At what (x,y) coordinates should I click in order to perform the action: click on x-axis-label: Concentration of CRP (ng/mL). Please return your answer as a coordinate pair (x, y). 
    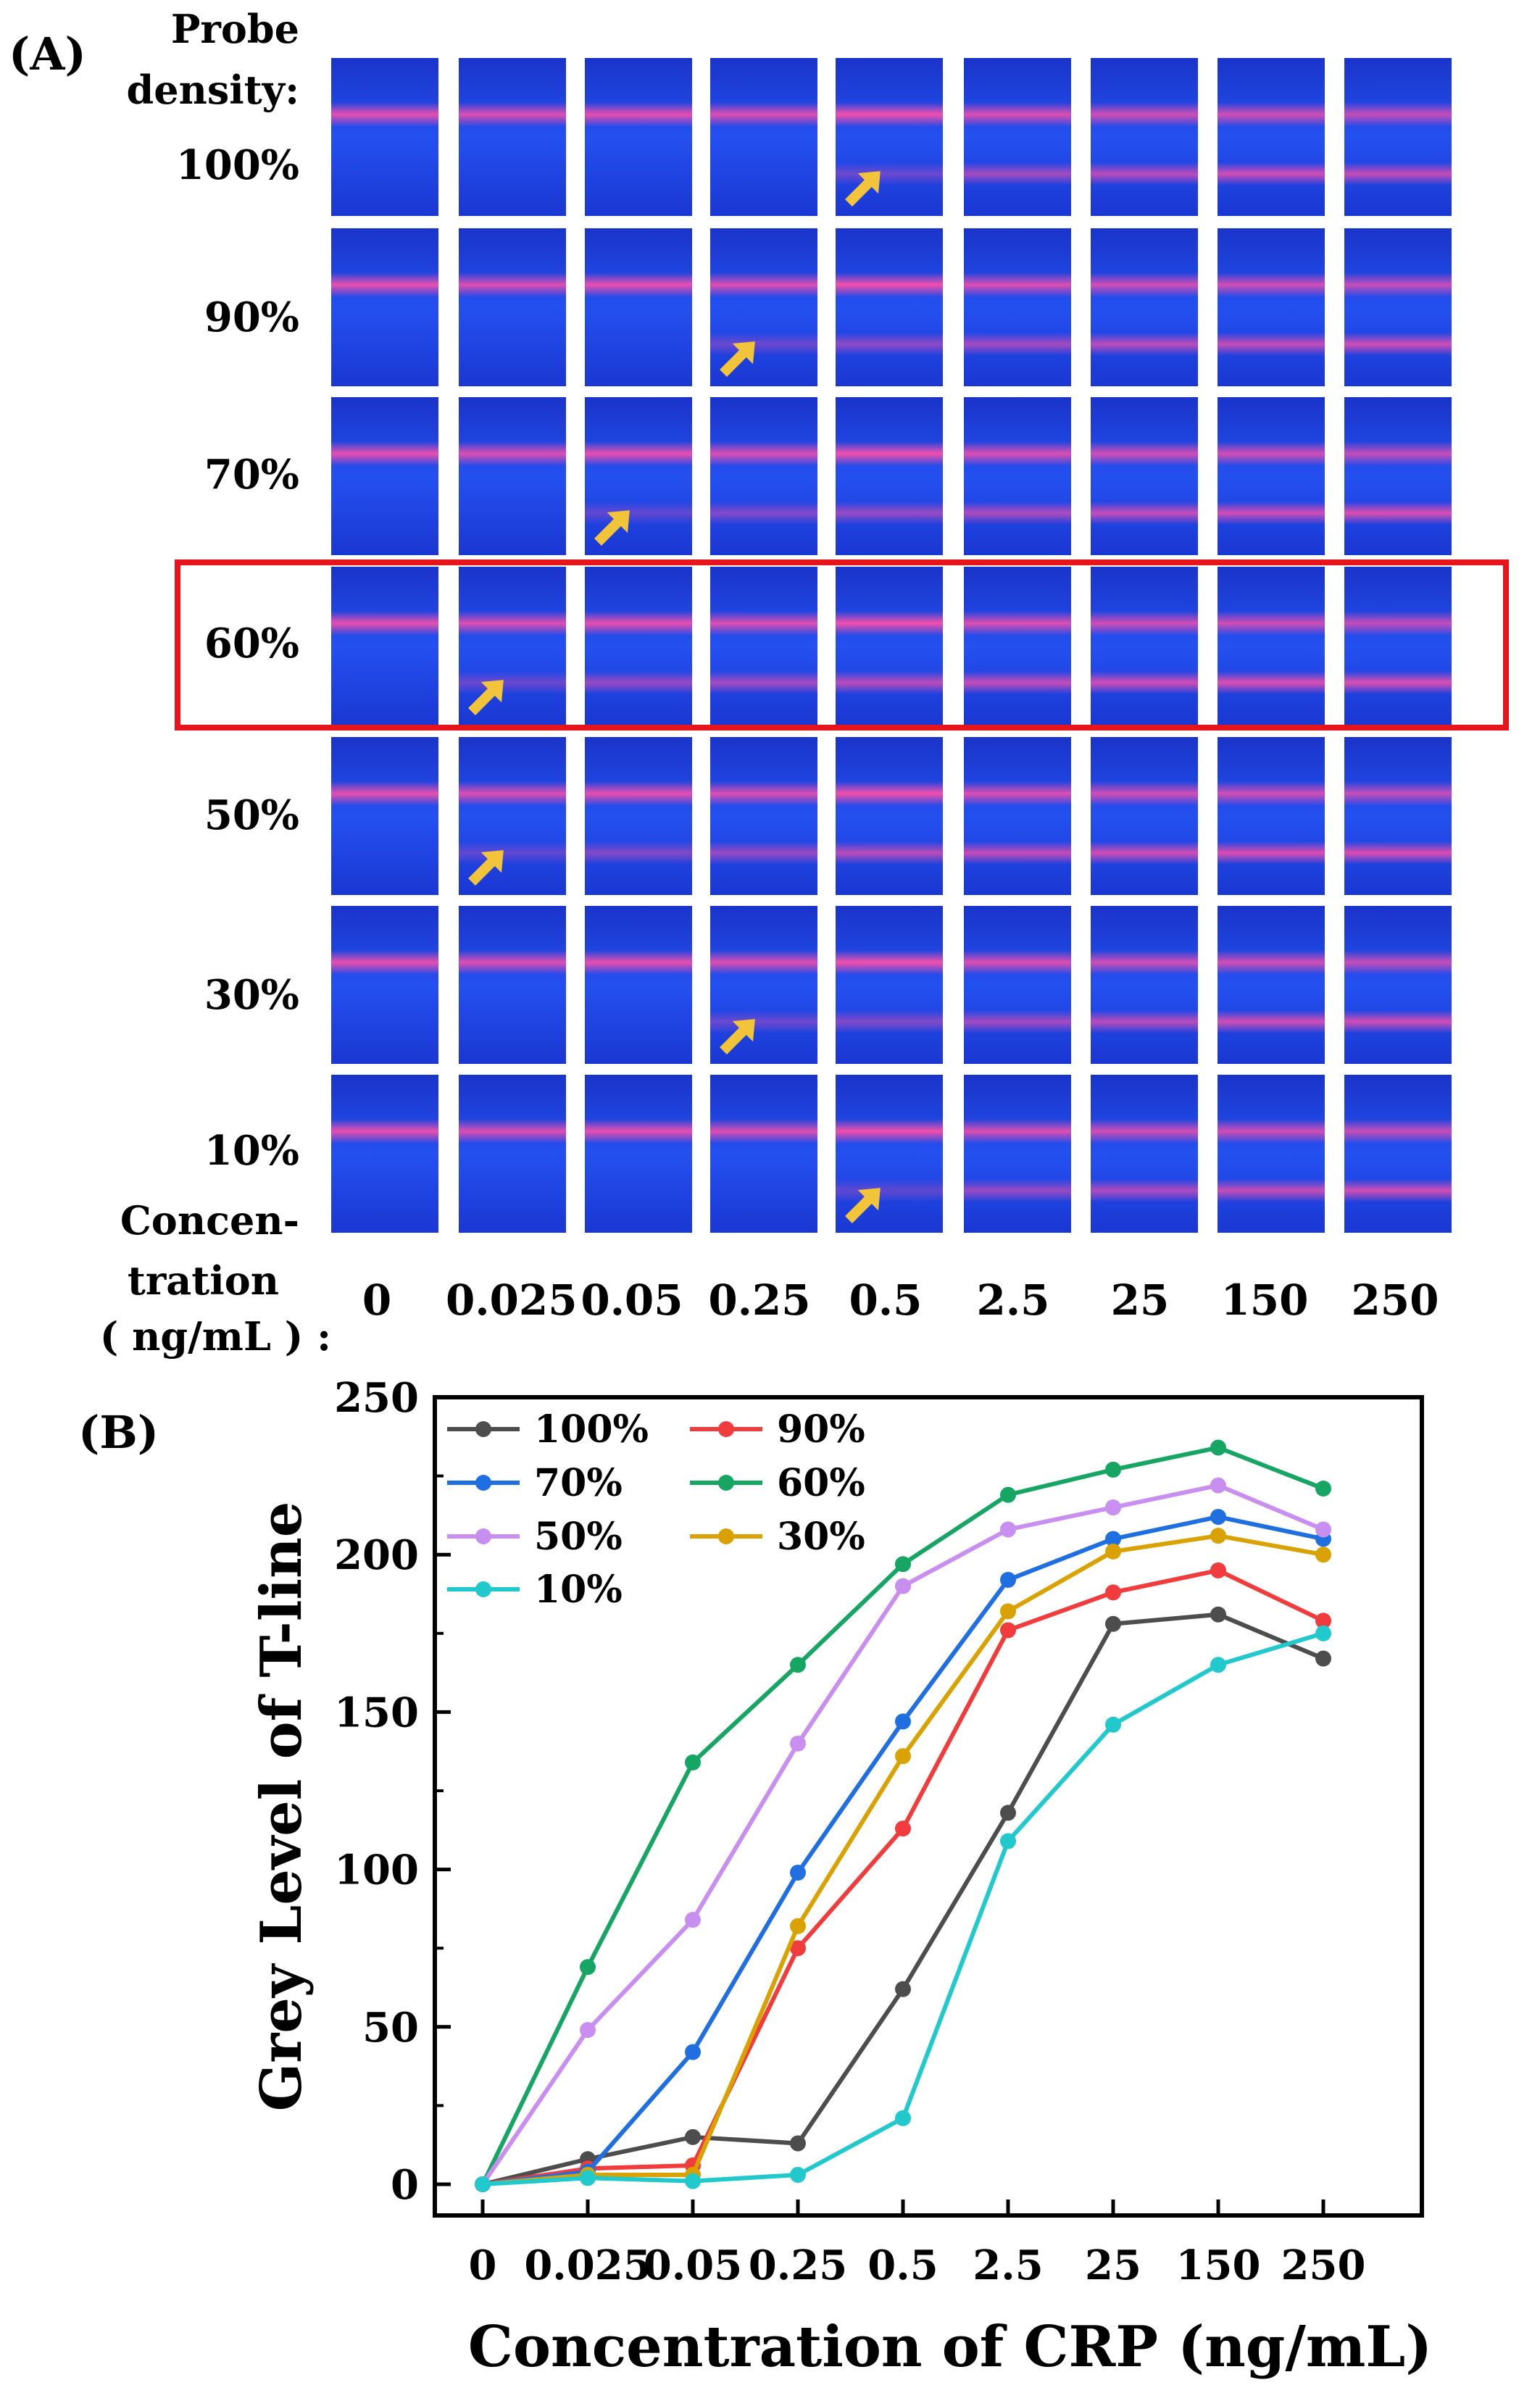
    Looking at the image, I should click on (950, 2347).